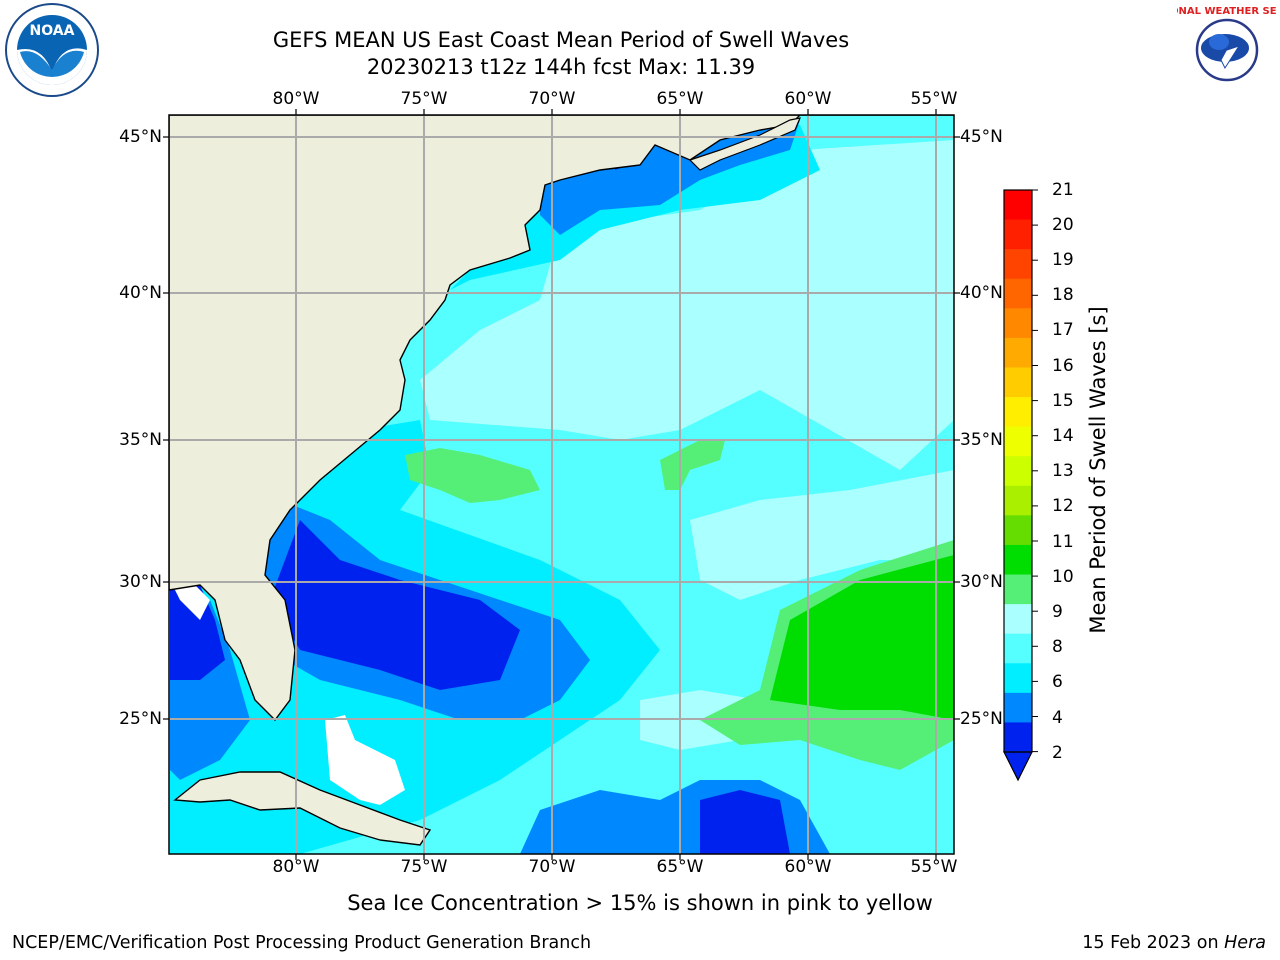 This screenshot has height=960, width=1280. What do you see at coordinates (981, 440) in the screenshot?
I see `lat-label-right-35n: 35°N` at bounding box center [981, 440].